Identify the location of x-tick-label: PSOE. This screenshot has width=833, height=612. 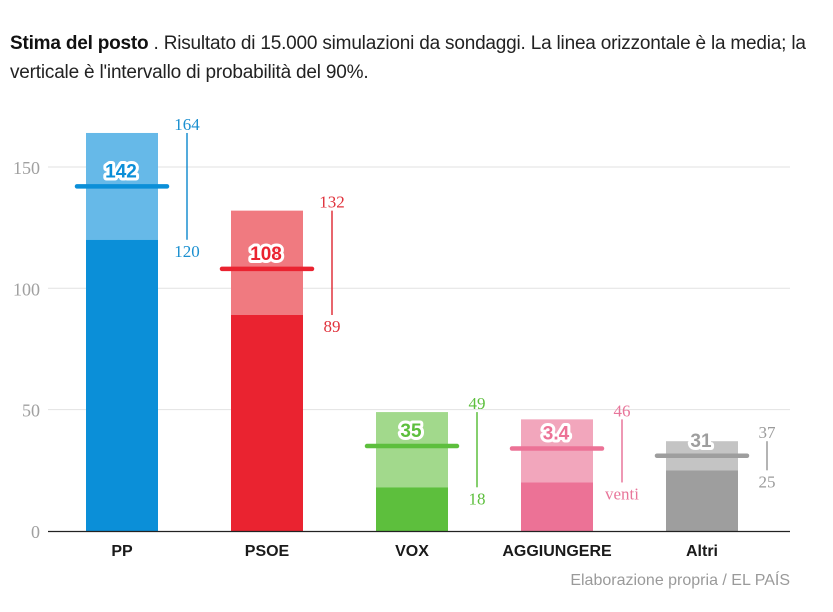
(267, 551).